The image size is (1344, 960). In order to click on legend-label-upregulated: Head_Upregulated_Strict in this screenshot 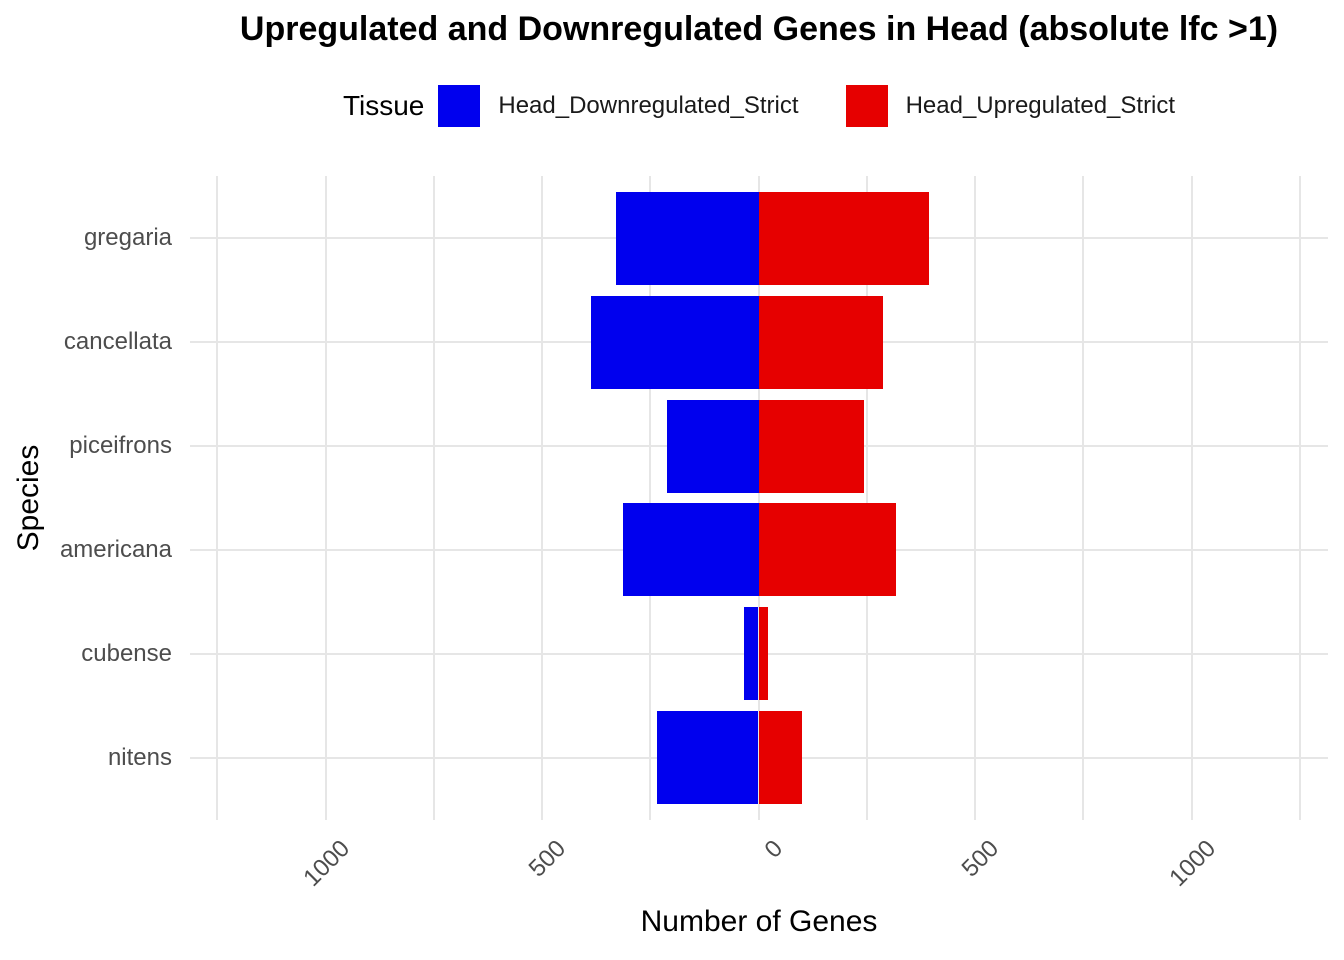, I will do `click(1040, 105)`.